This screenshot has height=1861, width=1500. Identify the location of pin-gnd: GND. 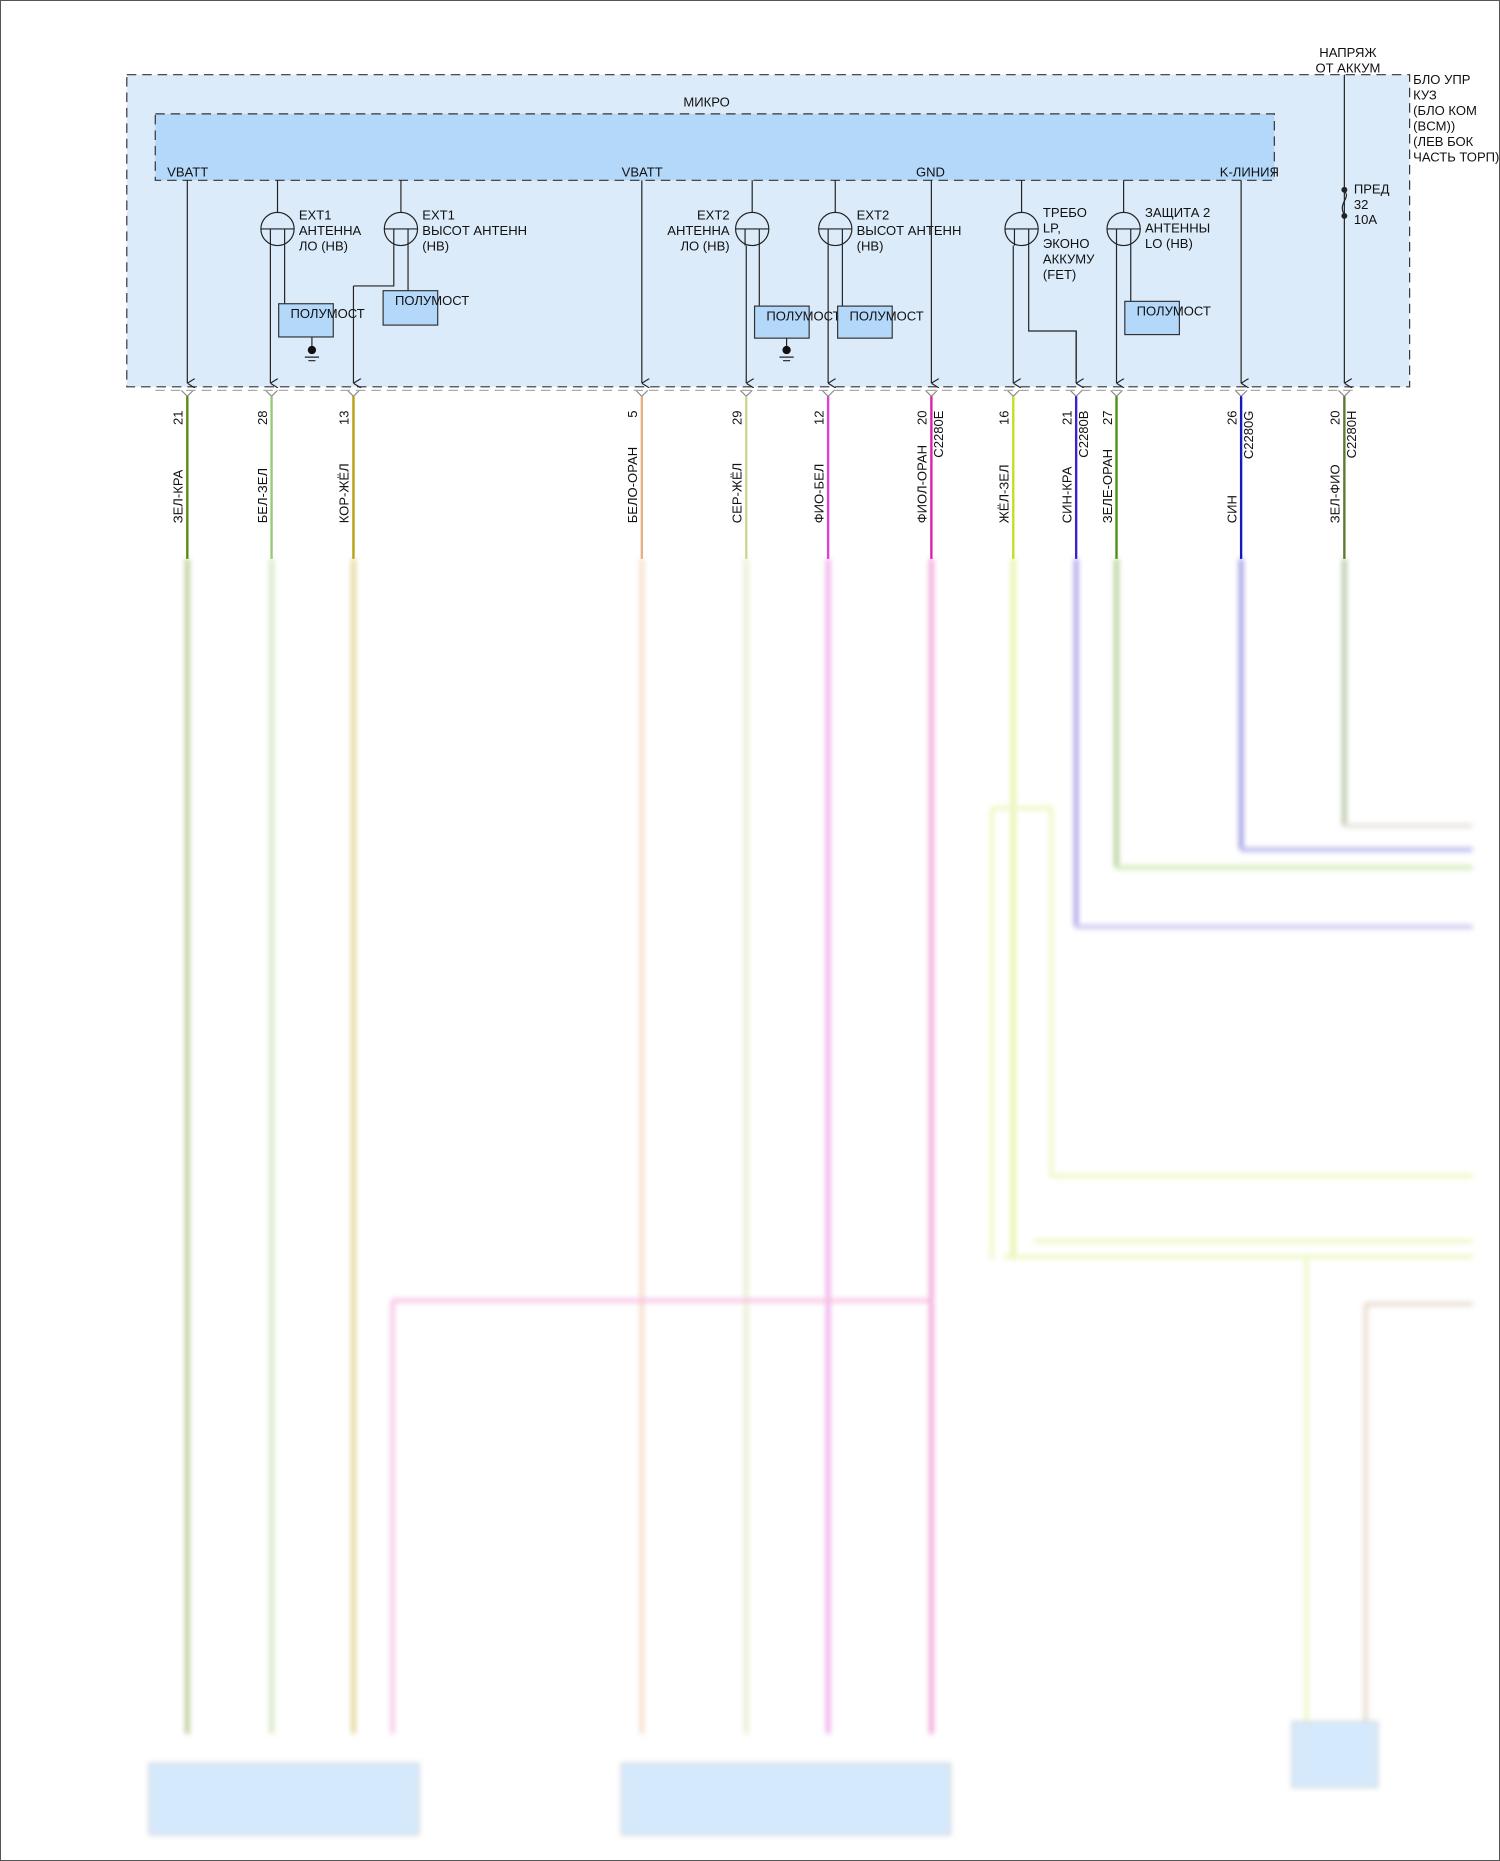
(930, 172).